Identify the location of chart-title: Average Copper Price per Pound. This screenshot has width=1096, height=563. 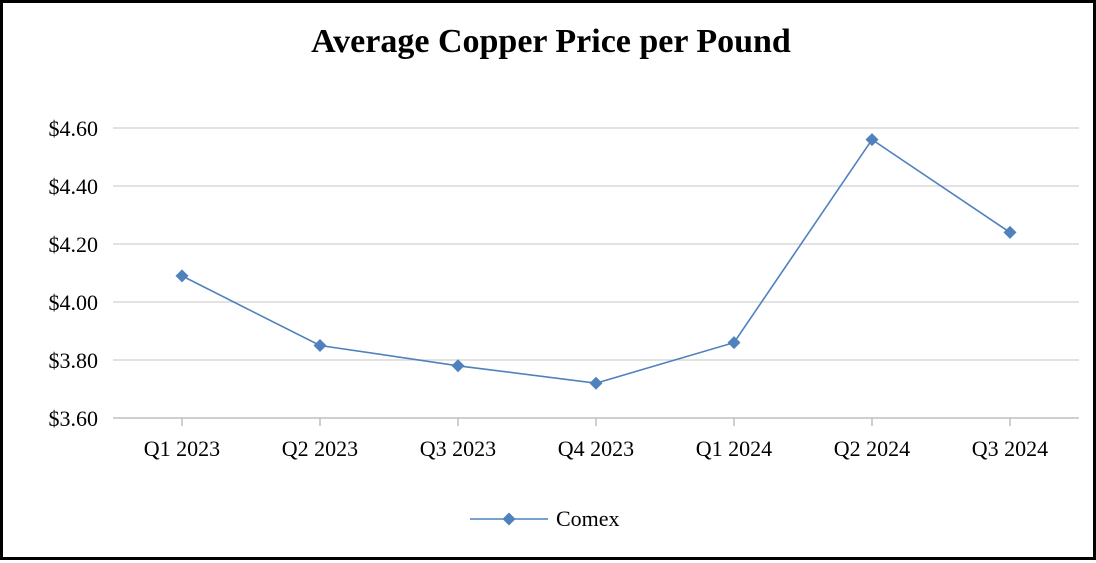
(551, 41).